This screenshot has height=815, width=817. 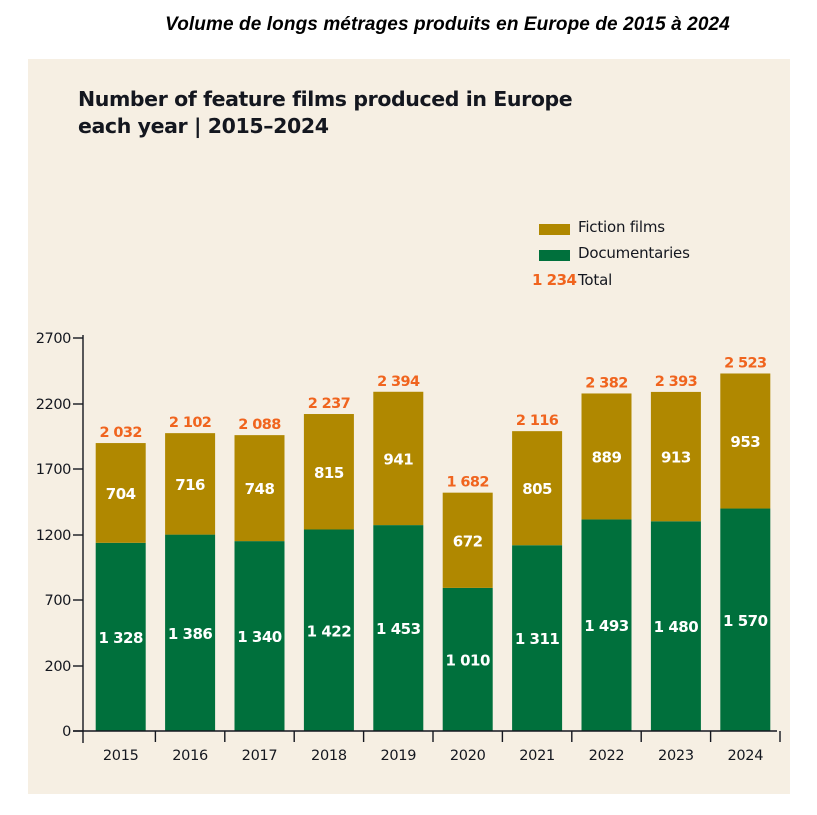 What do you see at coordinates (606, 383) in the screenshot?
I see `total-value-label: 2 382` at bounding box center [606, 383].